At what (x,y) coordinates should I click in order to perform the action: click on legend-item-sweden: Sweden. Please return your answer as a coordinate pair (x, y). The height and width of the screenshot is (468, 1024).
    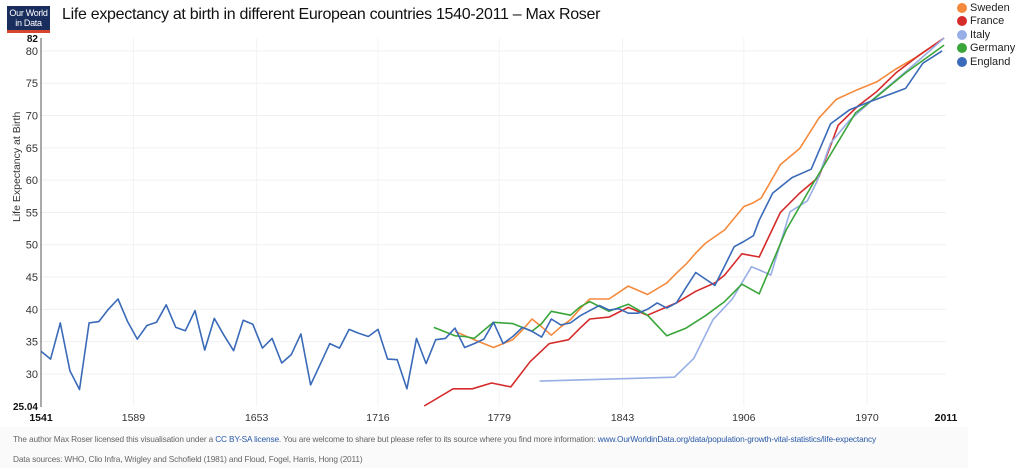
    Looking at the image, I should click on (986, 8).